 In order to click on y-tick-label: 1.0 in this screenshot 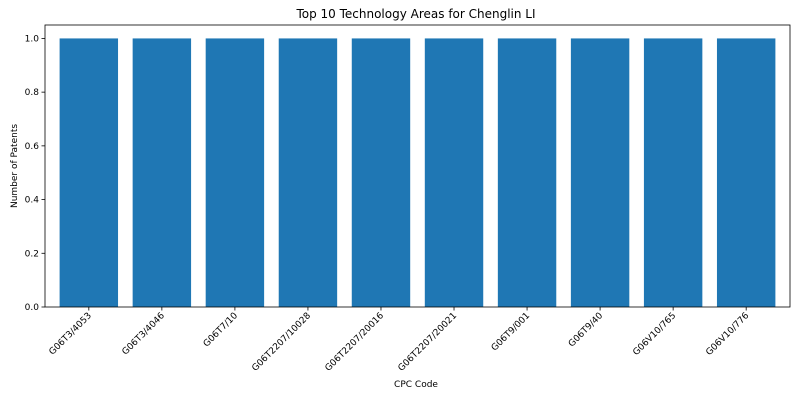, I will do `click(32, 39)`.